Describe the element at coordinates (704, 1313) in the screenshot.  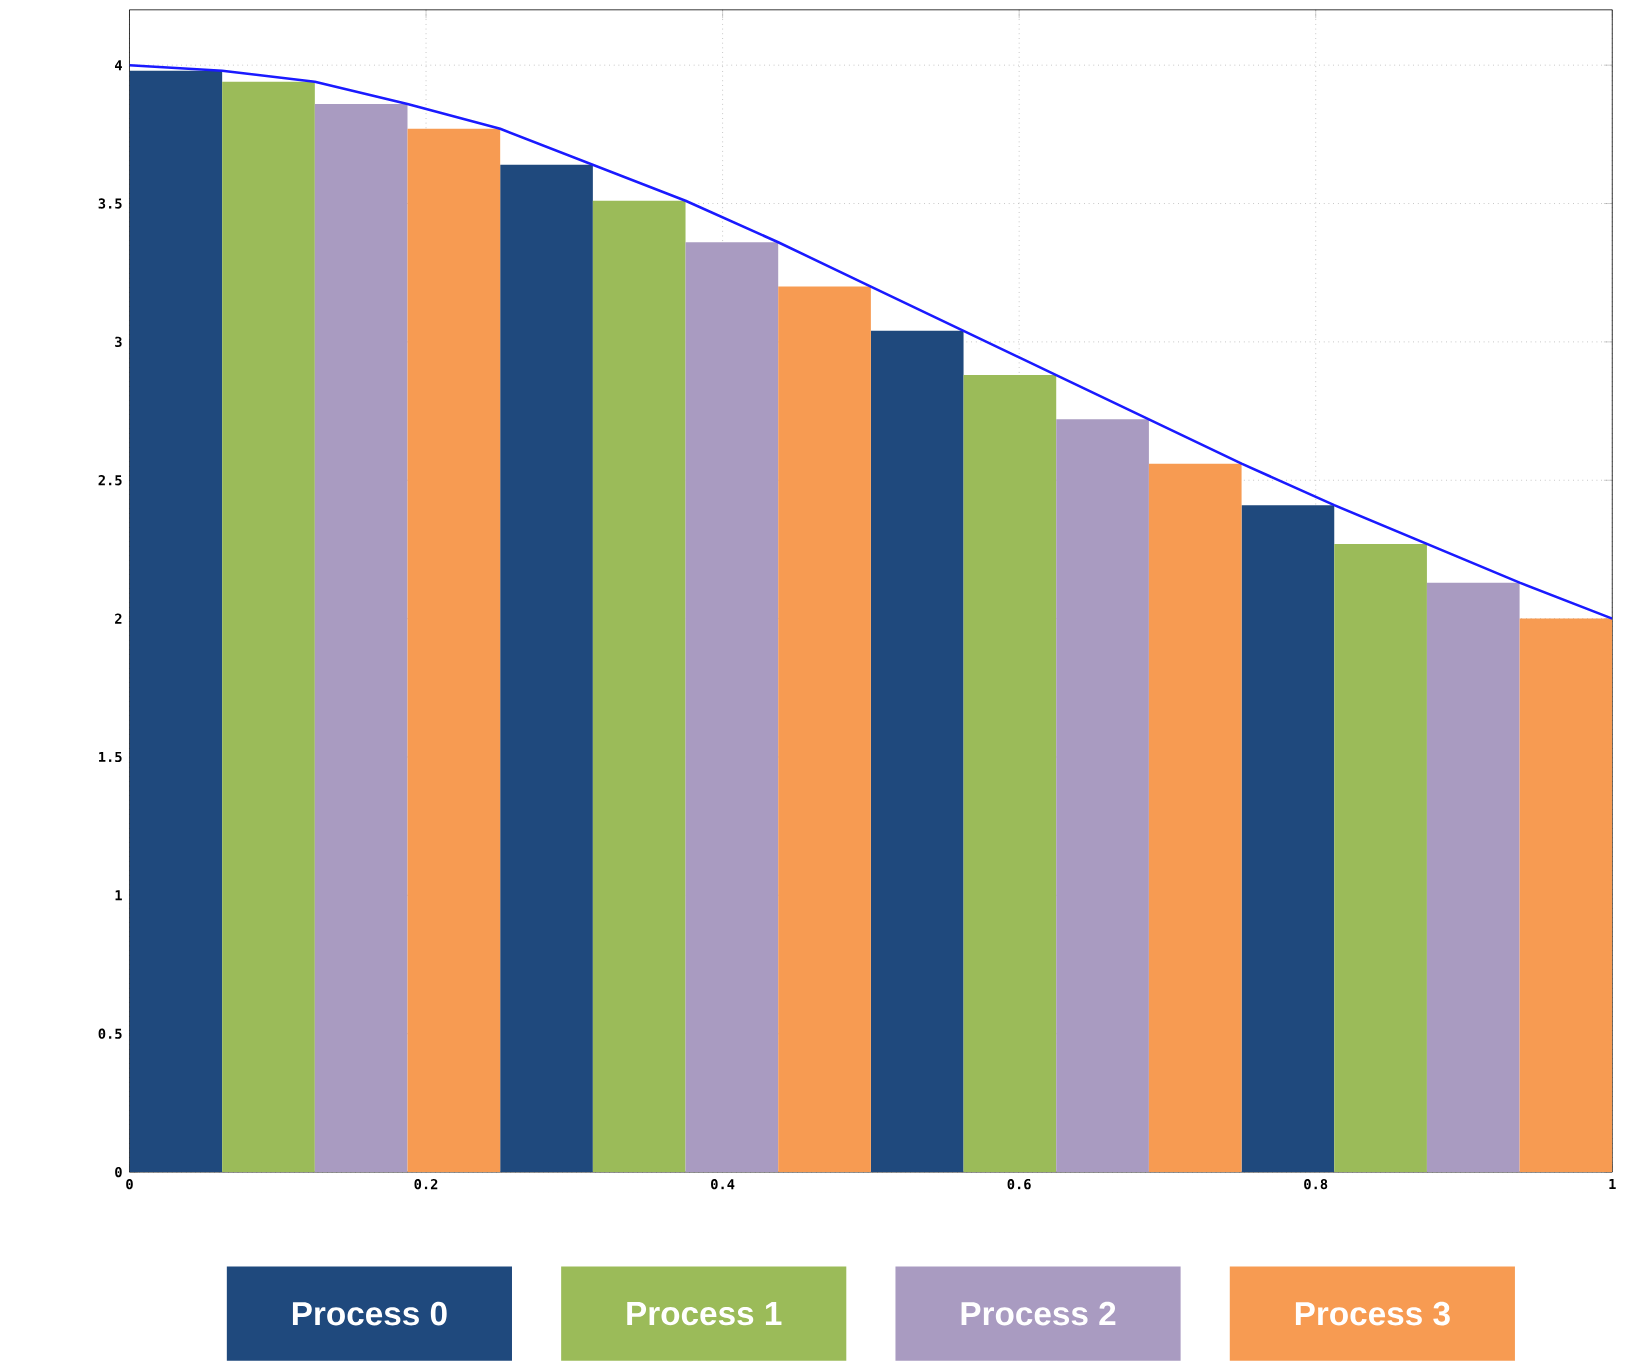
I see `text: Process 1` at that location.